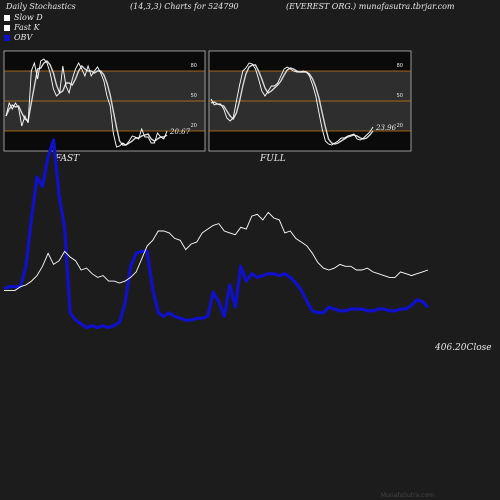  I want to click on full-panel-title: FULL, so click(272, 159).